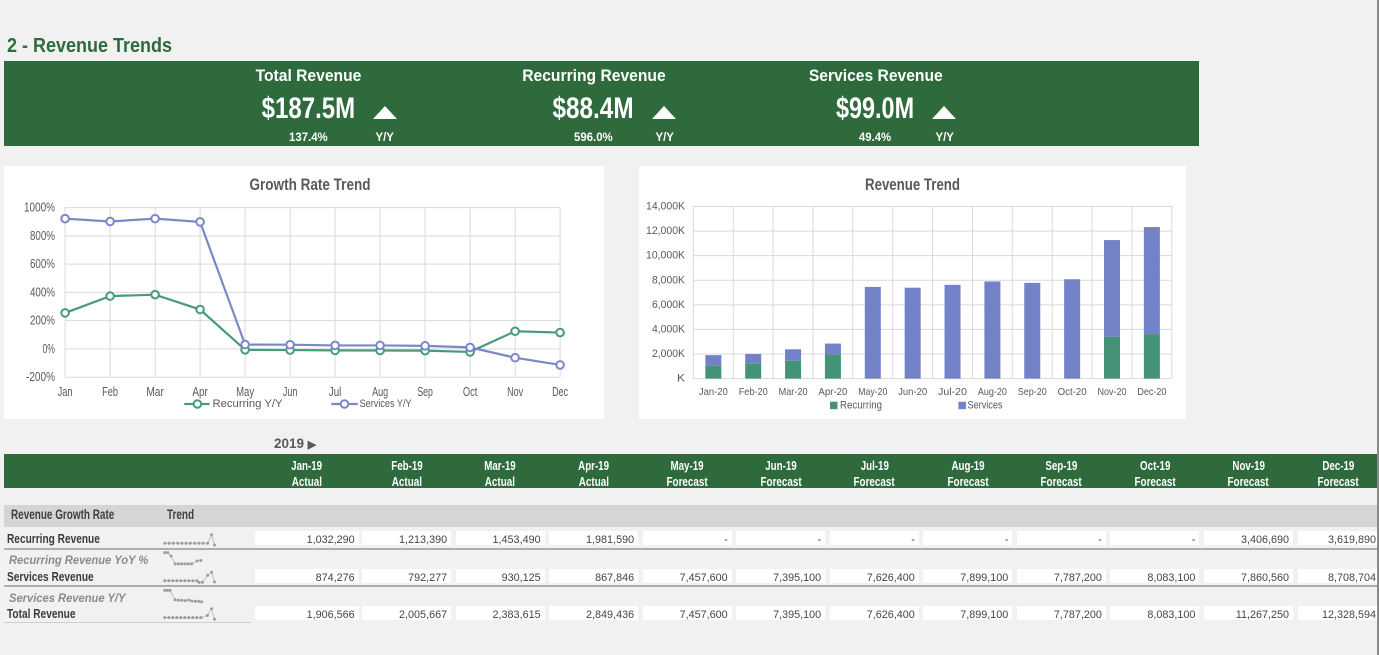  I want to click on svg-text: Mar, so click(155, 391).